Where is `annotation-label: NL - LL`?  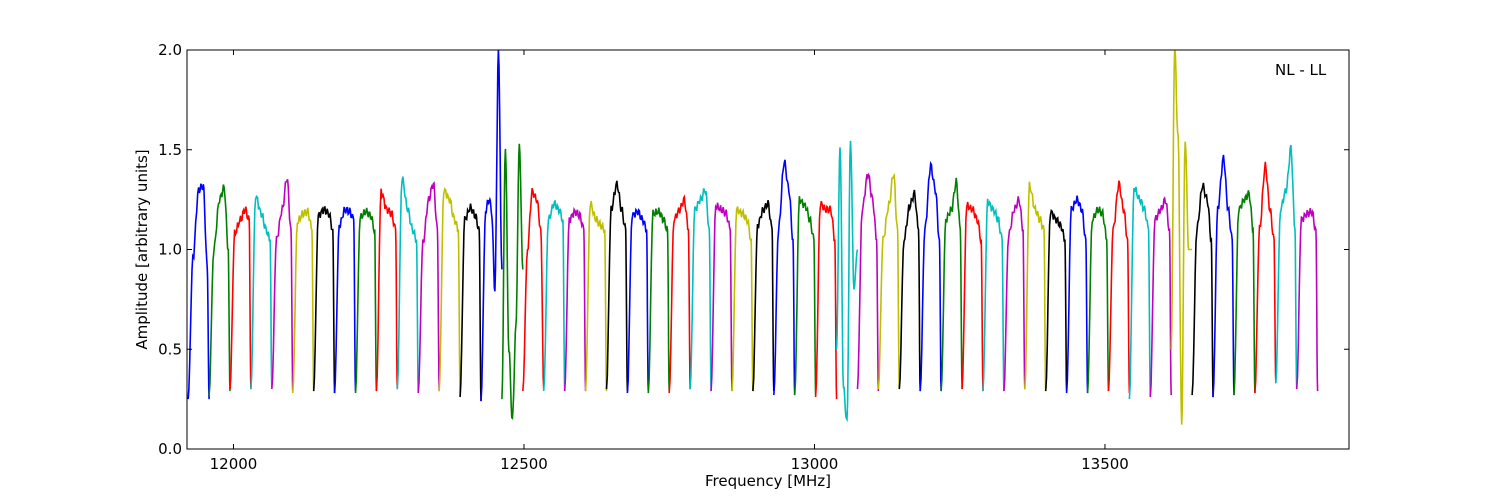
annotation-label: NL - LL is located at coordinates (1301, 70).